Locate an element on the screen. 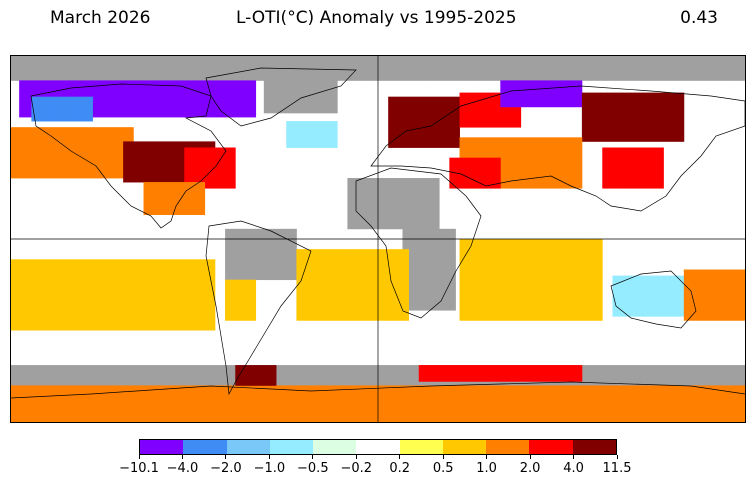  map-cell-europe-darkred is located at coordinates (392, 143).